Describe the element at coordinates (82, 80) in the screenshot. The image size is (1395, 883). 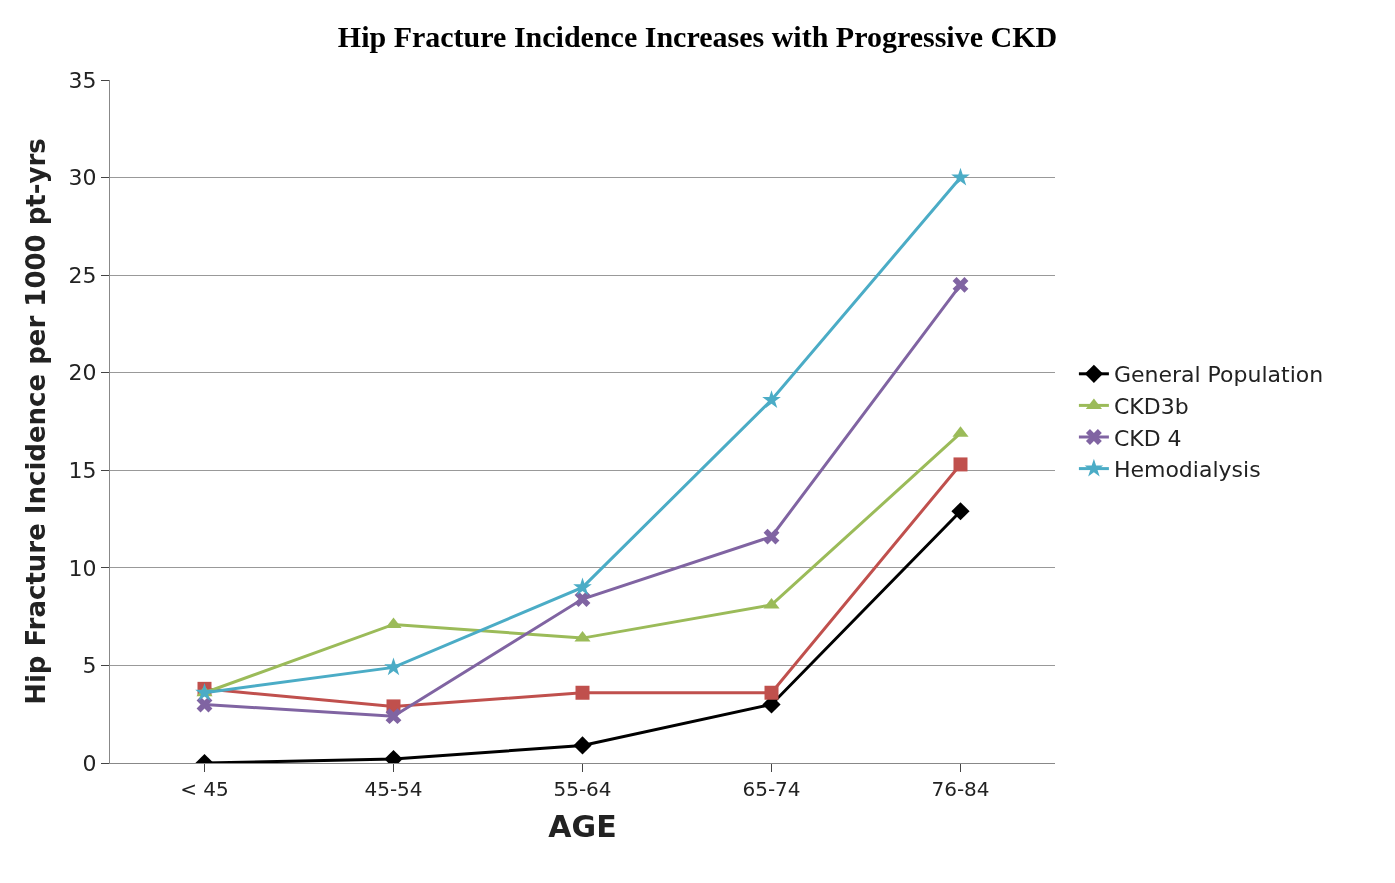
I see `y-tick-label: 35` at that location.